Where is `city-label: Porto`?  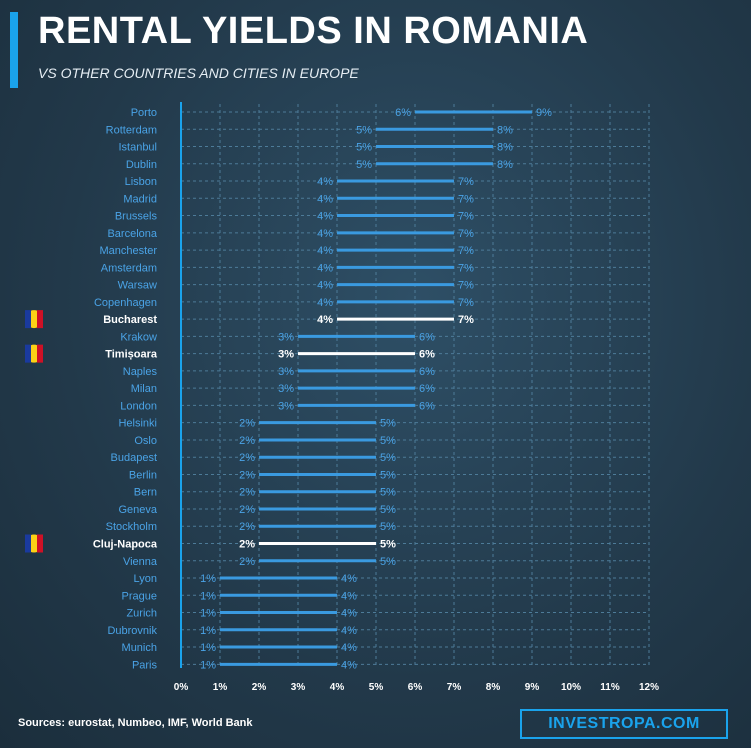 city-label: Porto is located at coordinates (144, 113).